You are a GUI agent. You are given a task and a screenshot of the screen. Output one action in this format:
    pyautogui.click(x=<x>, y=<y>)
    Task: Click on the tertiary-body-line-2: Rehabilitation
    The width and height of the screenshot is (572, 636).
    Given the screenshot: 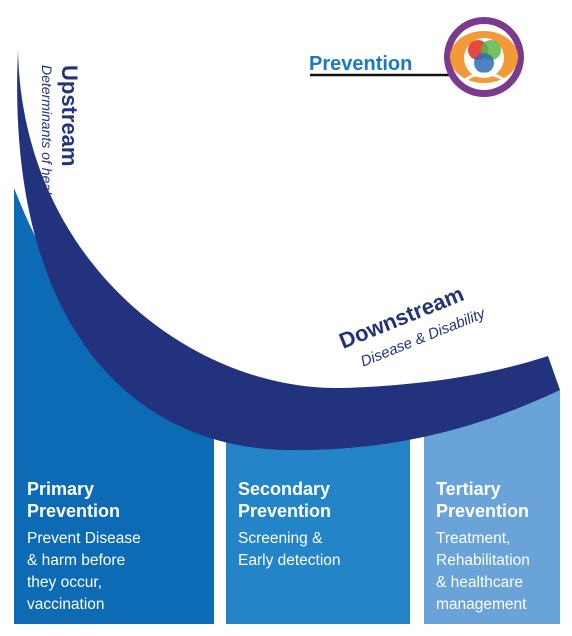 What is the action you would take?
    pyautogui.click(x=483, y=560)
    